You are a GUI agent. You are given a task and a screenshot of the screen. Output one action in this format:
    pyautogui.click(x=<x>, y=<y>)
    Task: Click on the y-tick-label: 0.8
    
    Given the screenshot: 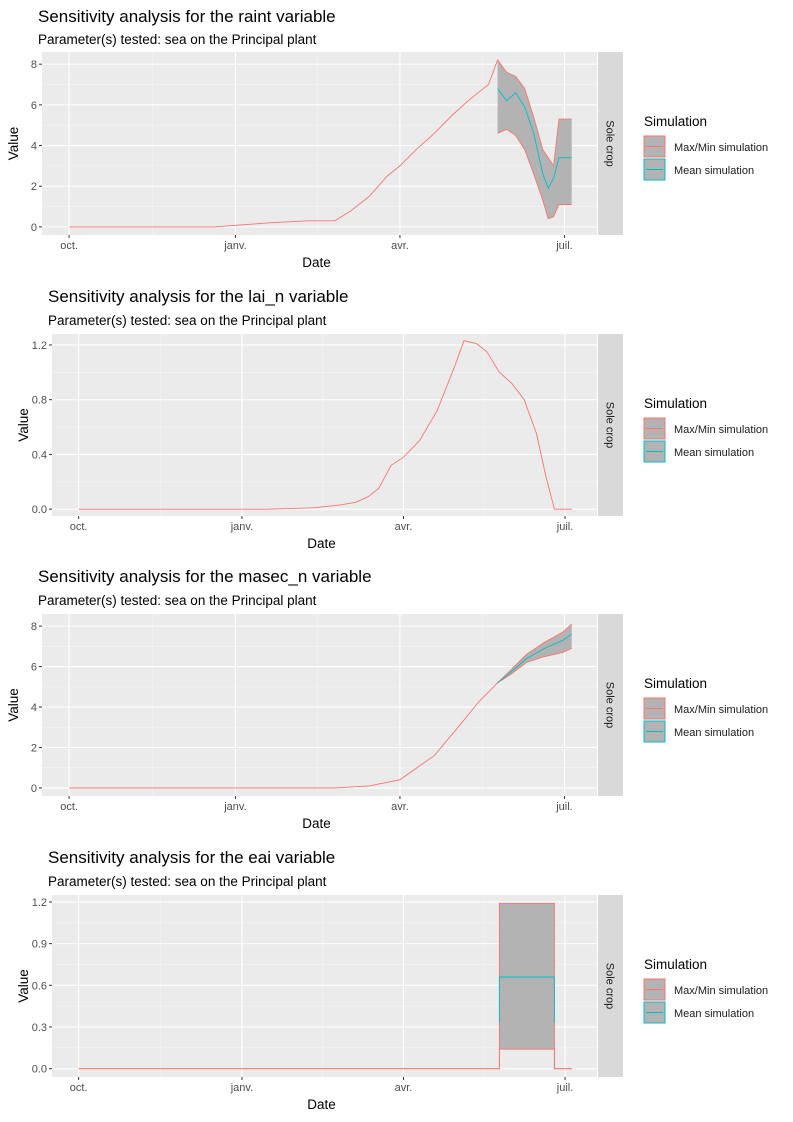 What is the action you would take?
    pyautogui.click(x=39, y=401)
    